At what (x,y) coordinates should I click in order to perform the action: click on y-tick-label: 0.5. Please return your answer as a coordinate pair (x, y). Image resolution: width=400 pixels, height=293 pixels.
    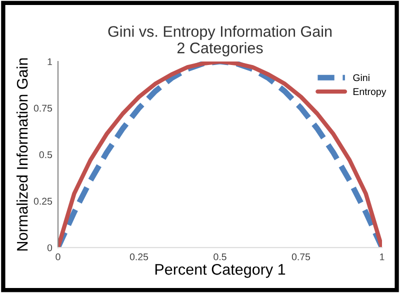
    Looking at the image, I should click on (45, 154).